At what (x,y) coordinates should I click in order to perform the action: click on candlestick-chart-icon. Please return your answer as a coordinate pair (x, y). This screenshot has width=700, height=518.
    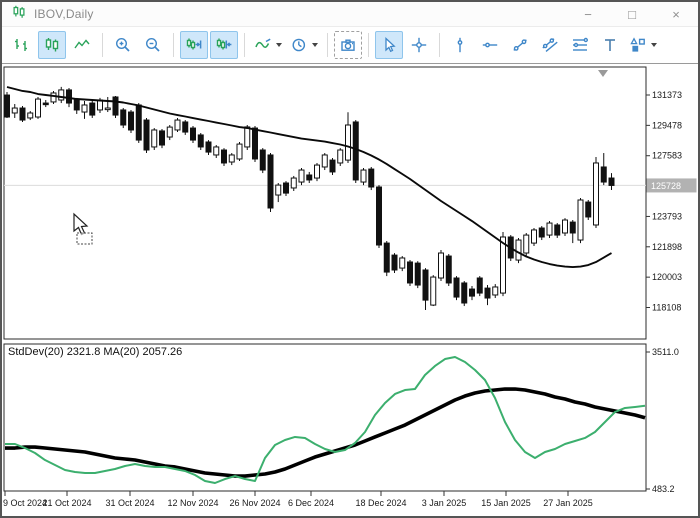
    Looking at the image, I should click on (52, 45).